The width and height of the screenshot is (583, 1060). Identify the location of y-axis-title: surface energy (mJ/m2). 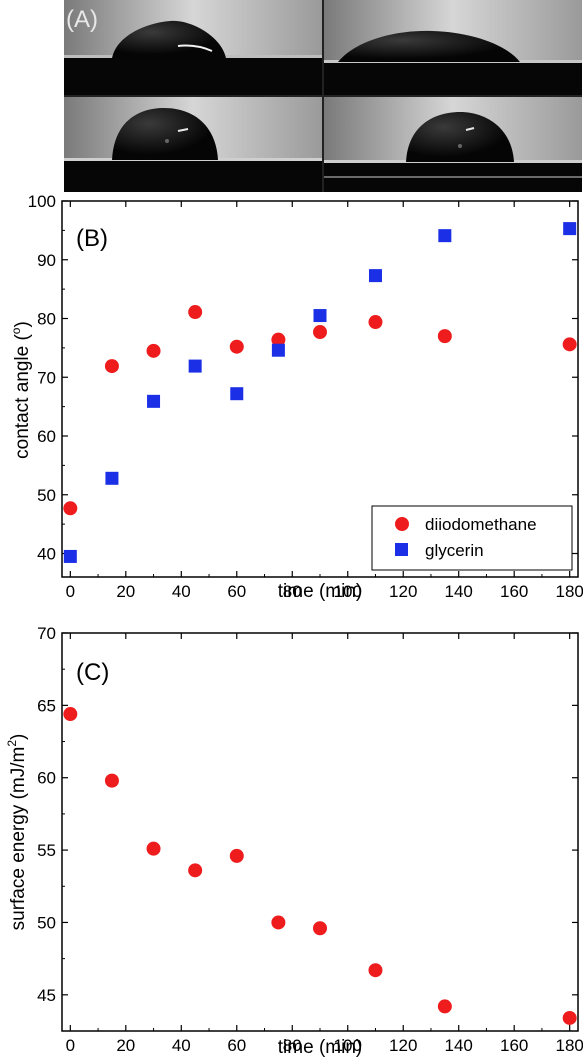
(17, 832).